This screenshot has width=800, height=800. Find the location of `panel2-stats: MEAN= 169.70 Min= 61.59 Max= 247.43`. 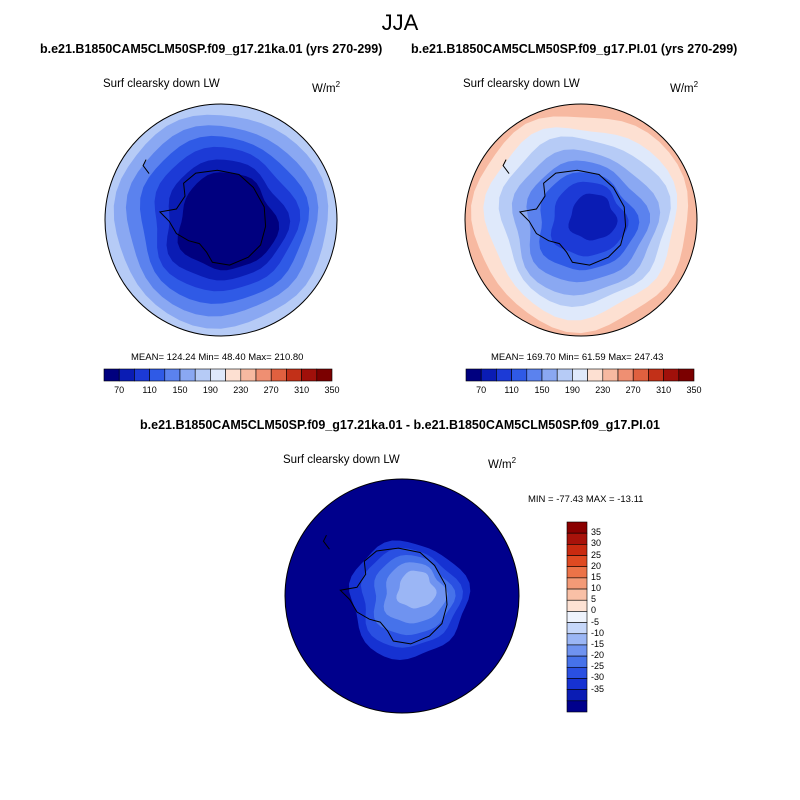

panel2-stats: MEAN= 169.70 Min= 61.59 Max= 247.43 is located at coordinates (577, 357).